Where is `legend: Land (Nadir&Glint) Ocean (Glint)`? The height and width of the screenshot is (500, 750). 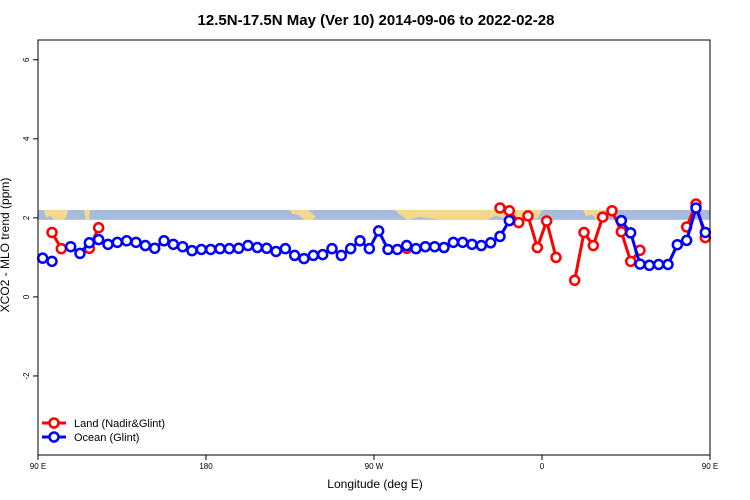 legend: Land (Nadir&Glint) Ocean (Glint) is located at coordinates (103, 430).